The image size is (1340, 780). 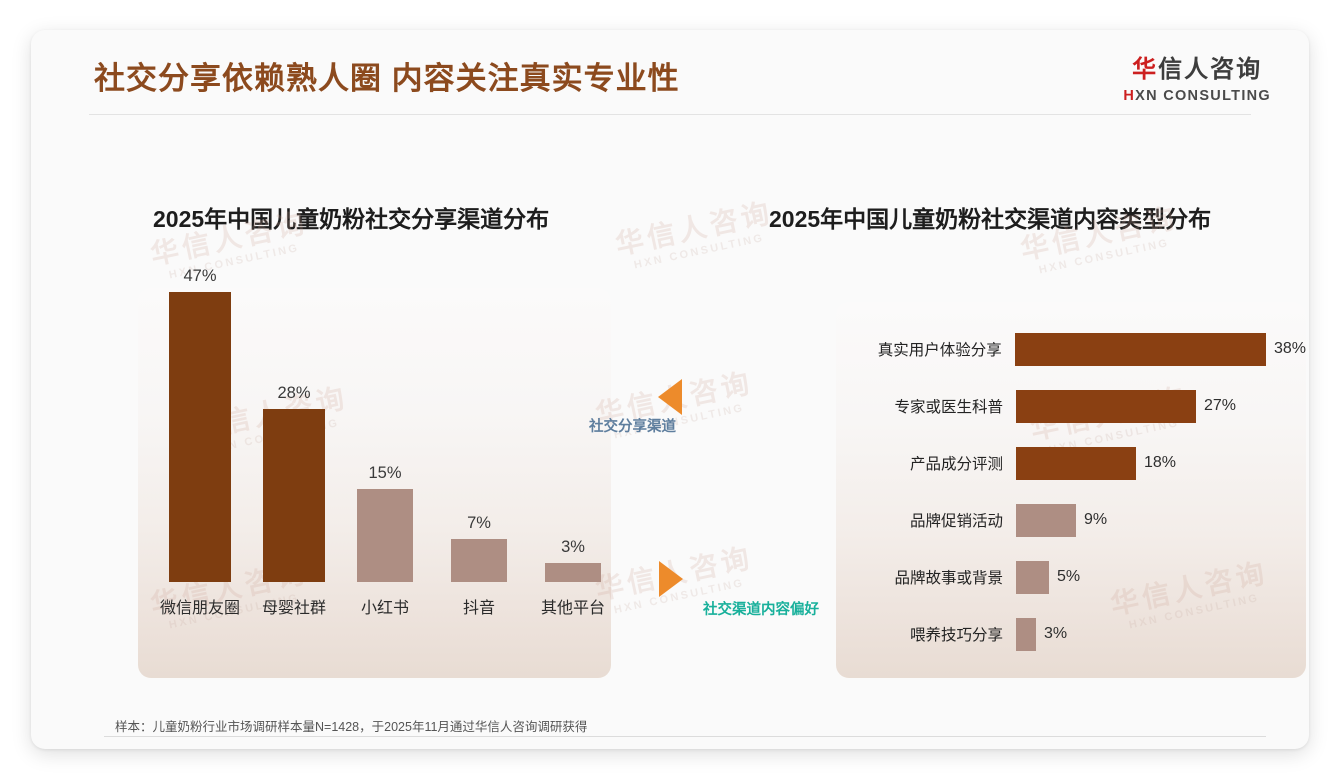 What do you see at coordinates (939, 350) in the screenshot?
I see `bar-category-label: 真实用户体验分享` at bounding box center [939, 350].